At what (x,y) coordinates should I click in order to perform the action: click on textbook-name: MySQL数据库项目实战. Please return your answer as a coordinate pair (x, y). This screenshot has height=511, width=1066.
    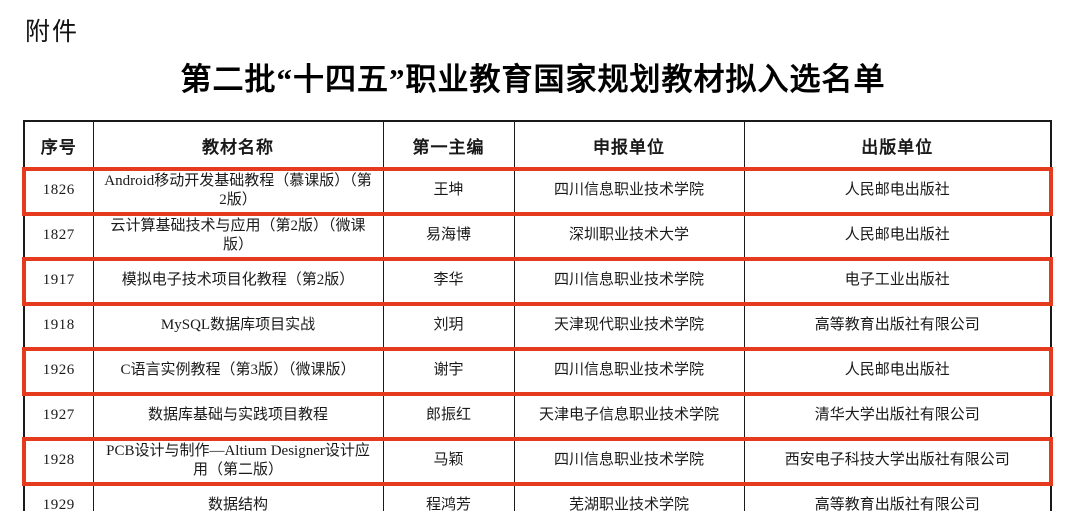
    Looking at the image, I should click on (238, 326).